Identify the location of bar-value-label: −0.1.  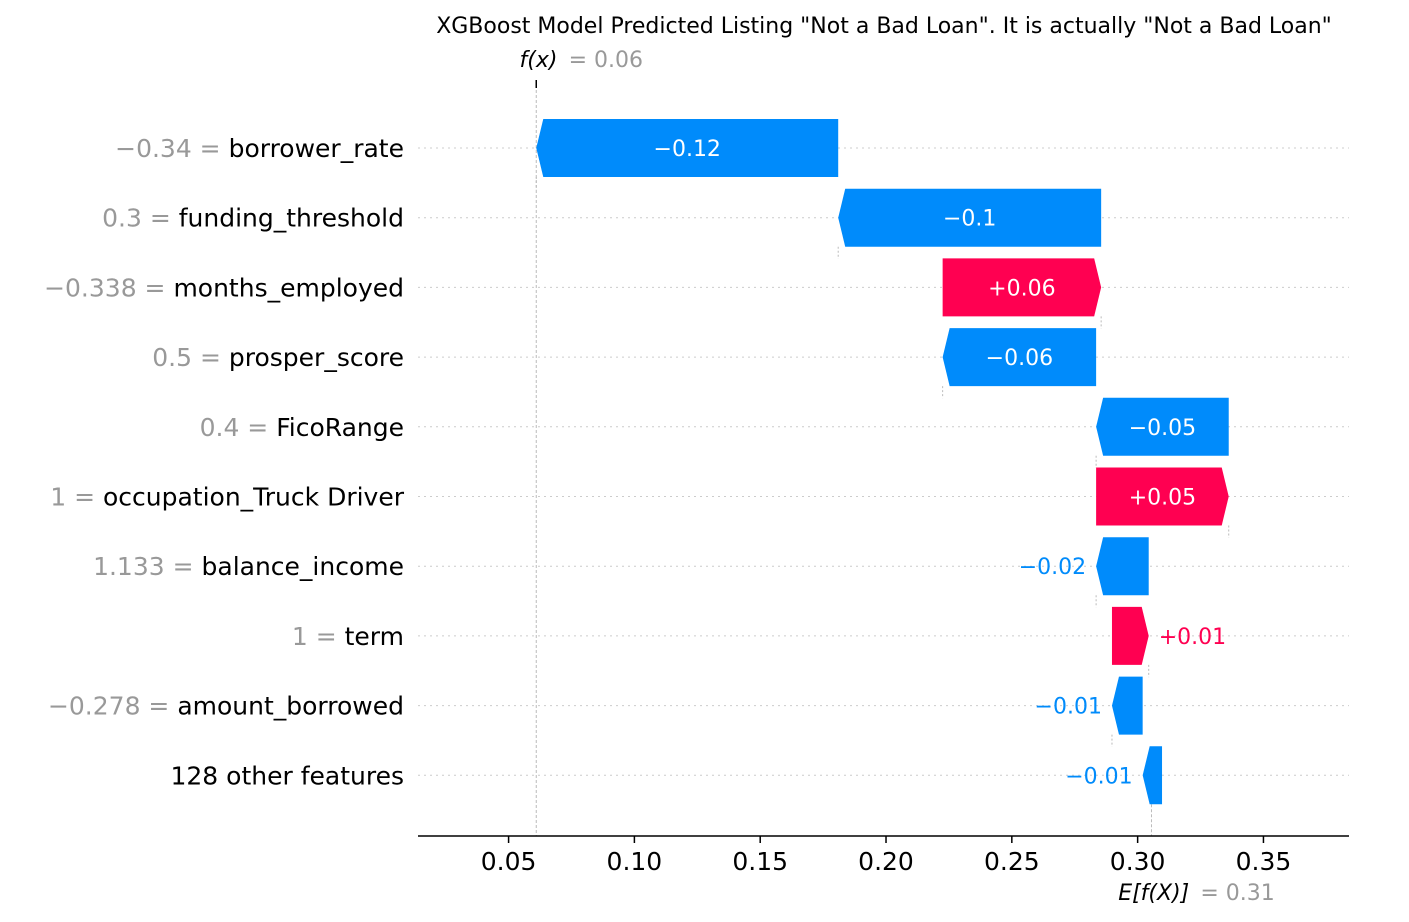
(969, 219).